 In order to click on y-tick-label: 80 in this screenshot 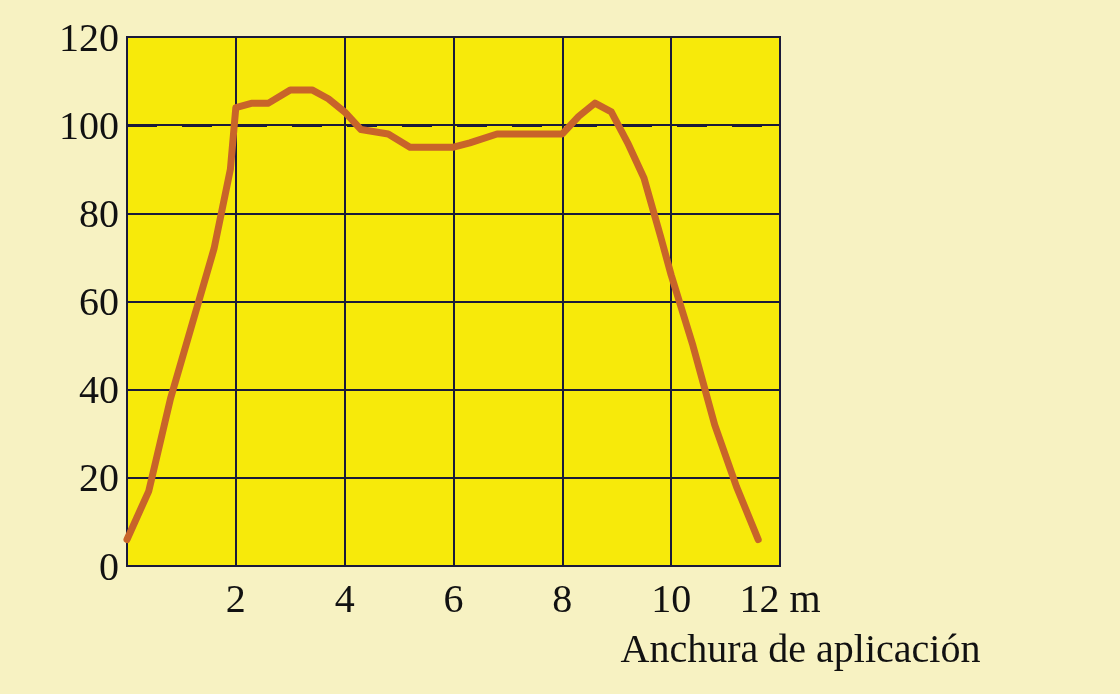, I will do `click(99, 213)`.